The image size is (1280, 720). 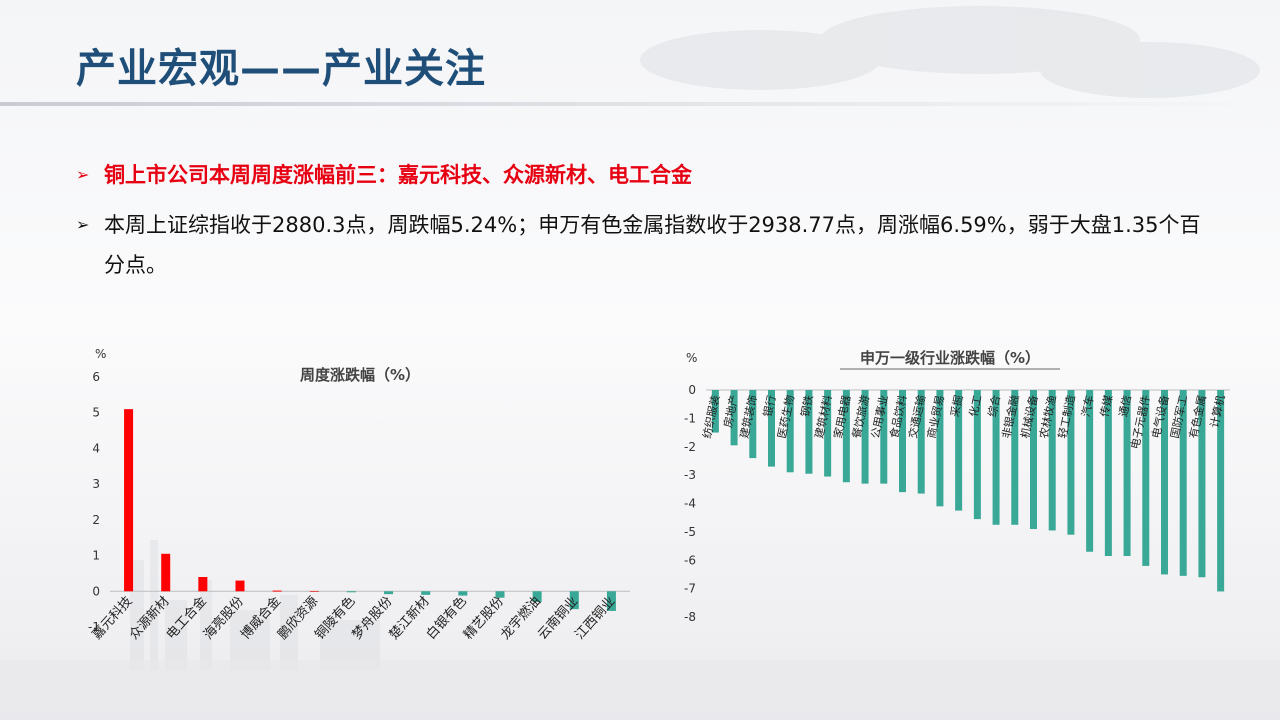 What do you see at coordinates (1178, 417) in the screenshot?
I see `x-tick-label: 国防军工` at bounding box center [1178, 417].